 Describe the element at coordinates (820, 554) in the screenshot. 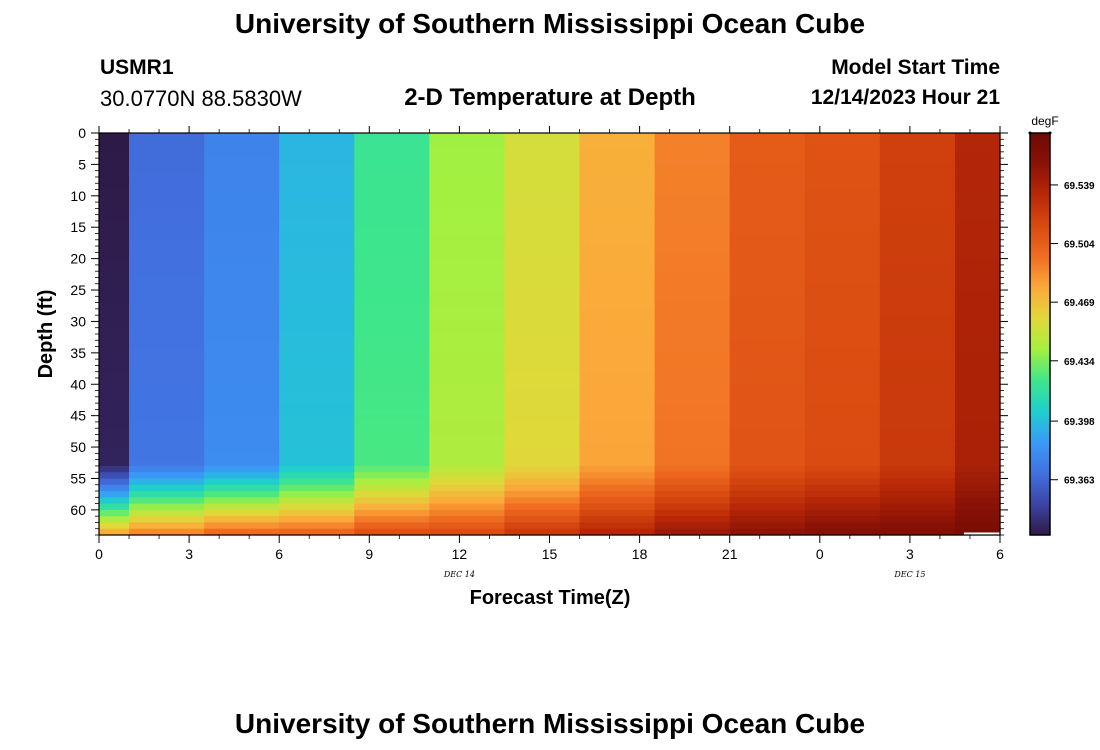

I see `x-tick-label: 0` at that location.